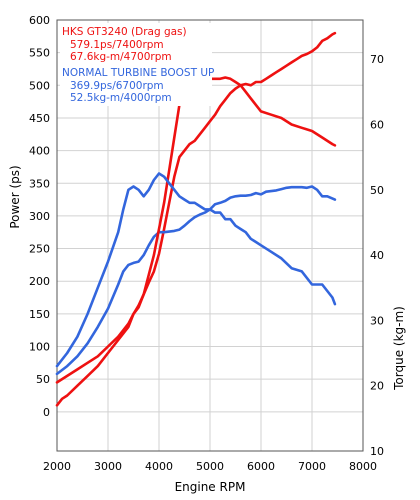 This screenshot has height=500, width=420. What do you see at coordinates (43, 379) in the screenshot?
I see `y-tick-label-power: 50` at bounding box center [43, 379].